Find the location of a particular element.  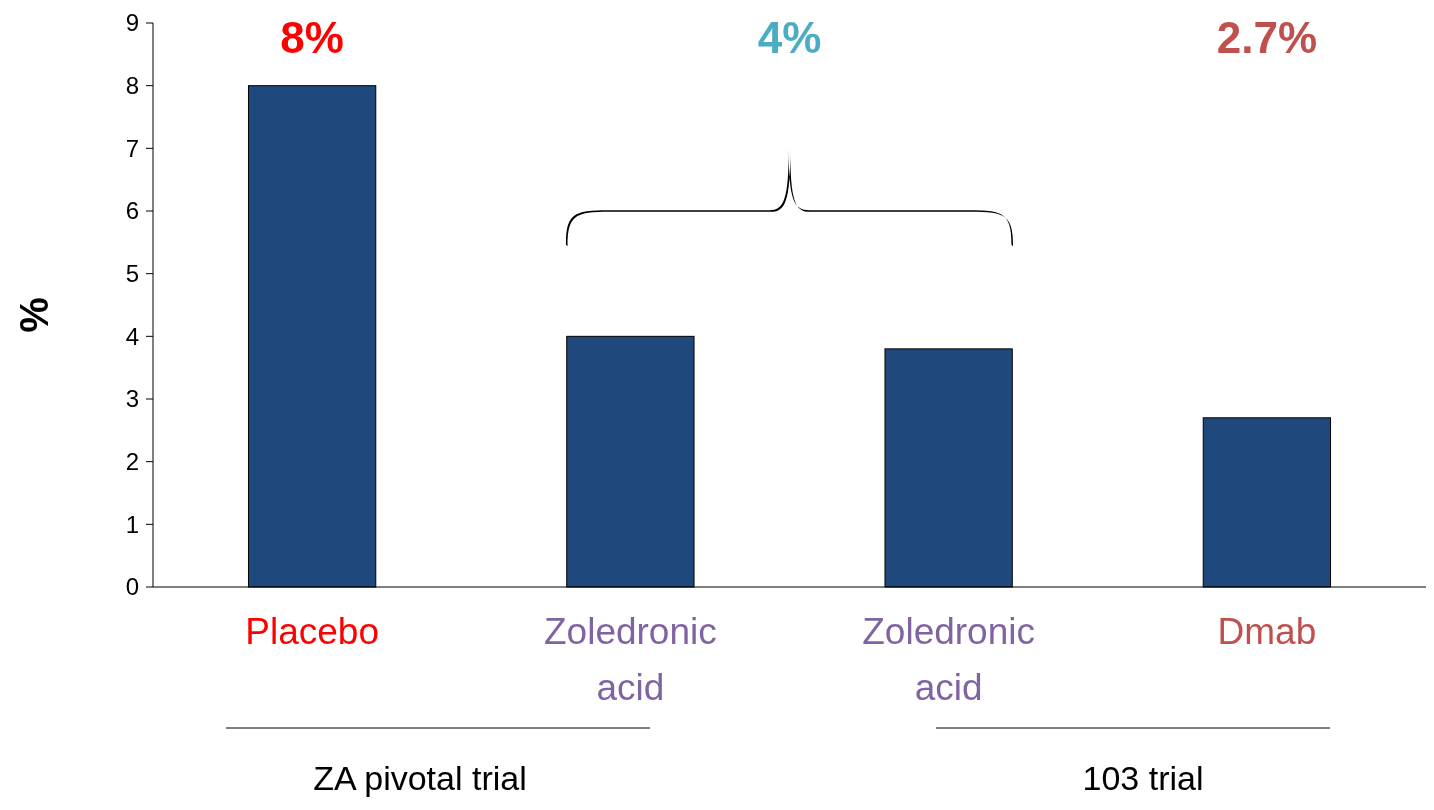

y-axis-title: % is located at coordinates (34, 315).